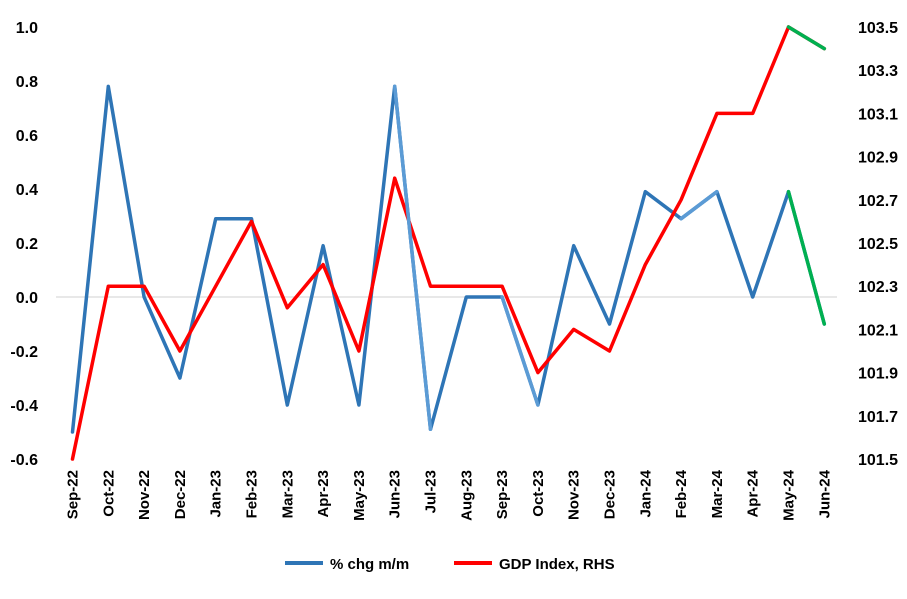 This screenshot has height=599, width=907. What do you see at coordinates (878, 417) in the screenshot?
I see `y-right-tick-label: 101.7` at bounding box center [878, 417].